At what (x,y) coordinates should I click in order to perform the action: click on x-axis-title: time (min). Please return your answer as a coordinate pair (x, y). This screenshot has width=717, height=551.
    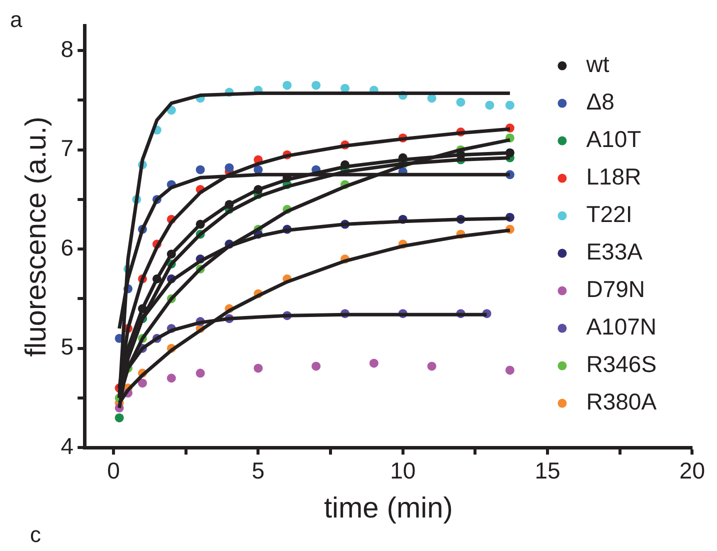
    Looking at the image, I should click on (388, 508).